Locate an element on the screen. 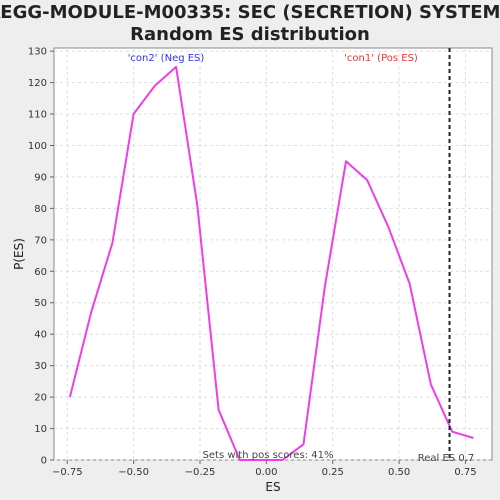 The image size is (500, 500). y-tick-label: 40 is located at coordinates (40, 335).